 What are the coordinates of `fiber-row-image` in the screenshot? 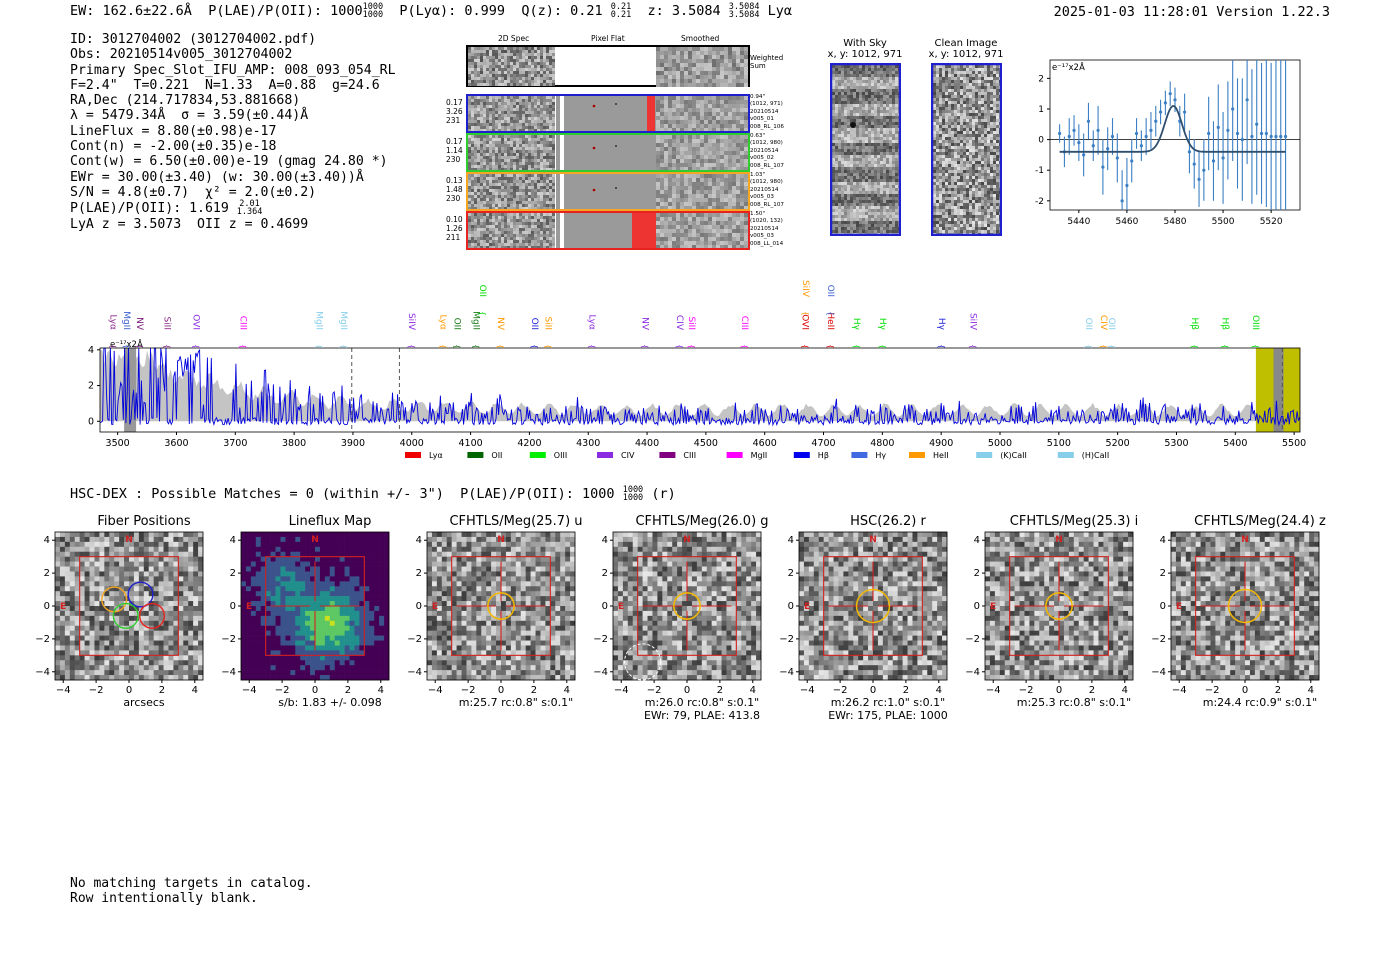 It's located at (608, 152).